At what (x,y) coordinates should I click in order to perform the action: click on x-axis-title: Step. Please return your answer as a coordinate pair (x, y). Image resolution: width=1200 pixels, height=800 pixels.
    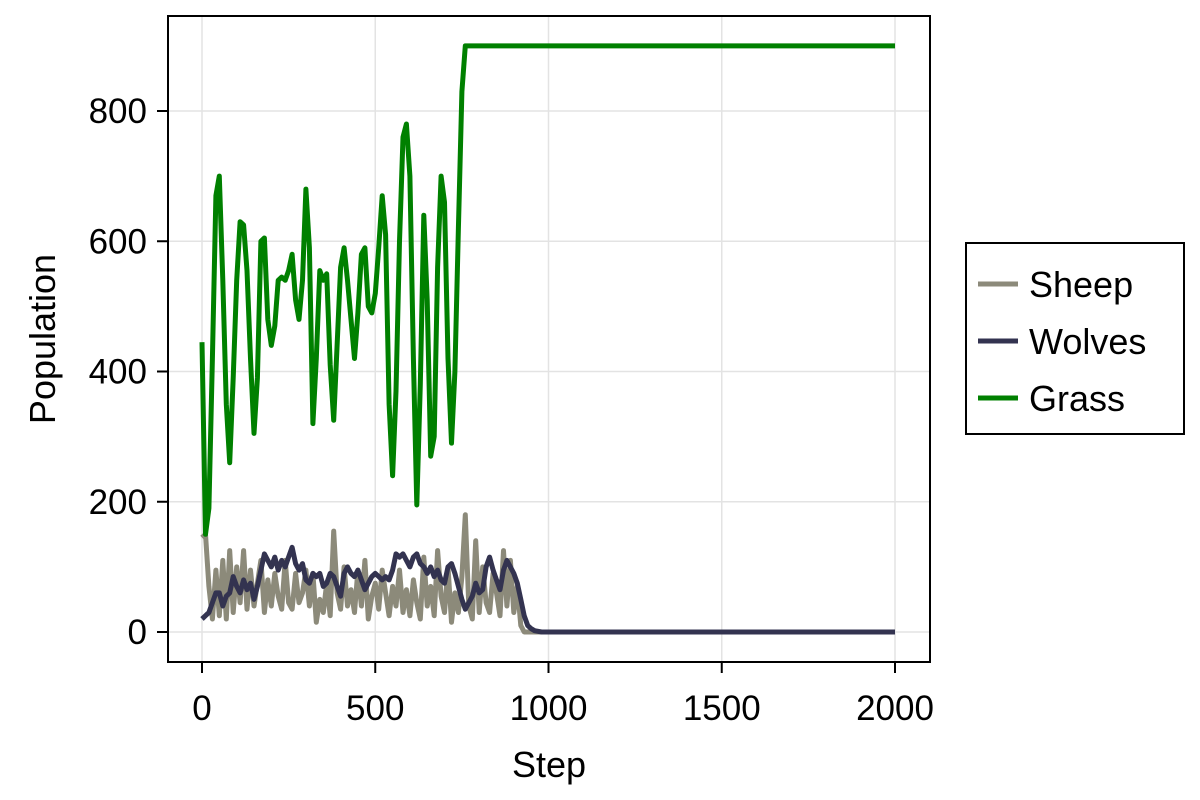
    Looking at the image, I should click on (549, 764).